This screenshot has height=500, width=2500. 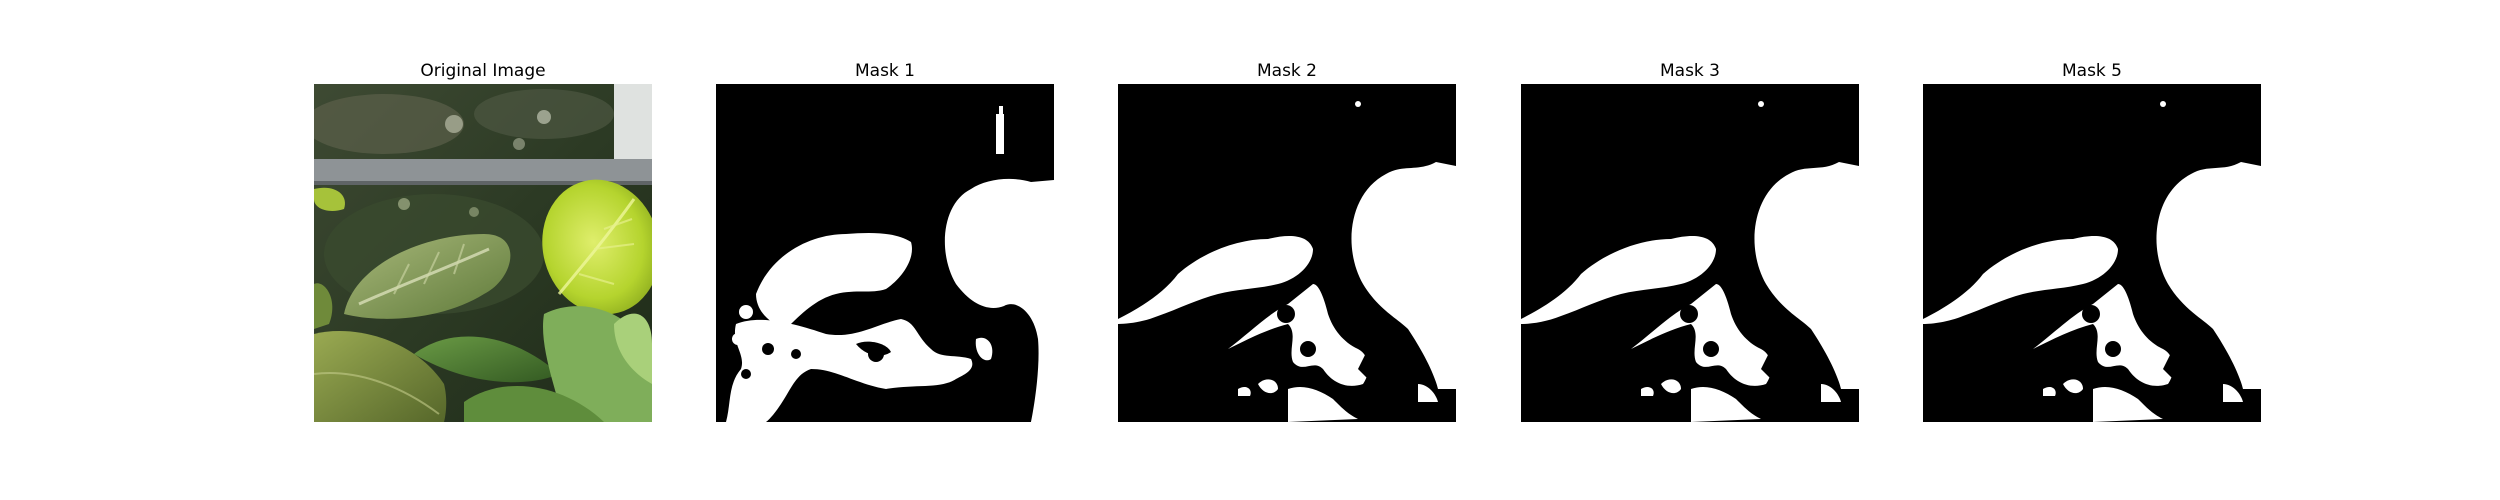 I want to click on panel-original-image: Original Image, so click(x=483, y=240).